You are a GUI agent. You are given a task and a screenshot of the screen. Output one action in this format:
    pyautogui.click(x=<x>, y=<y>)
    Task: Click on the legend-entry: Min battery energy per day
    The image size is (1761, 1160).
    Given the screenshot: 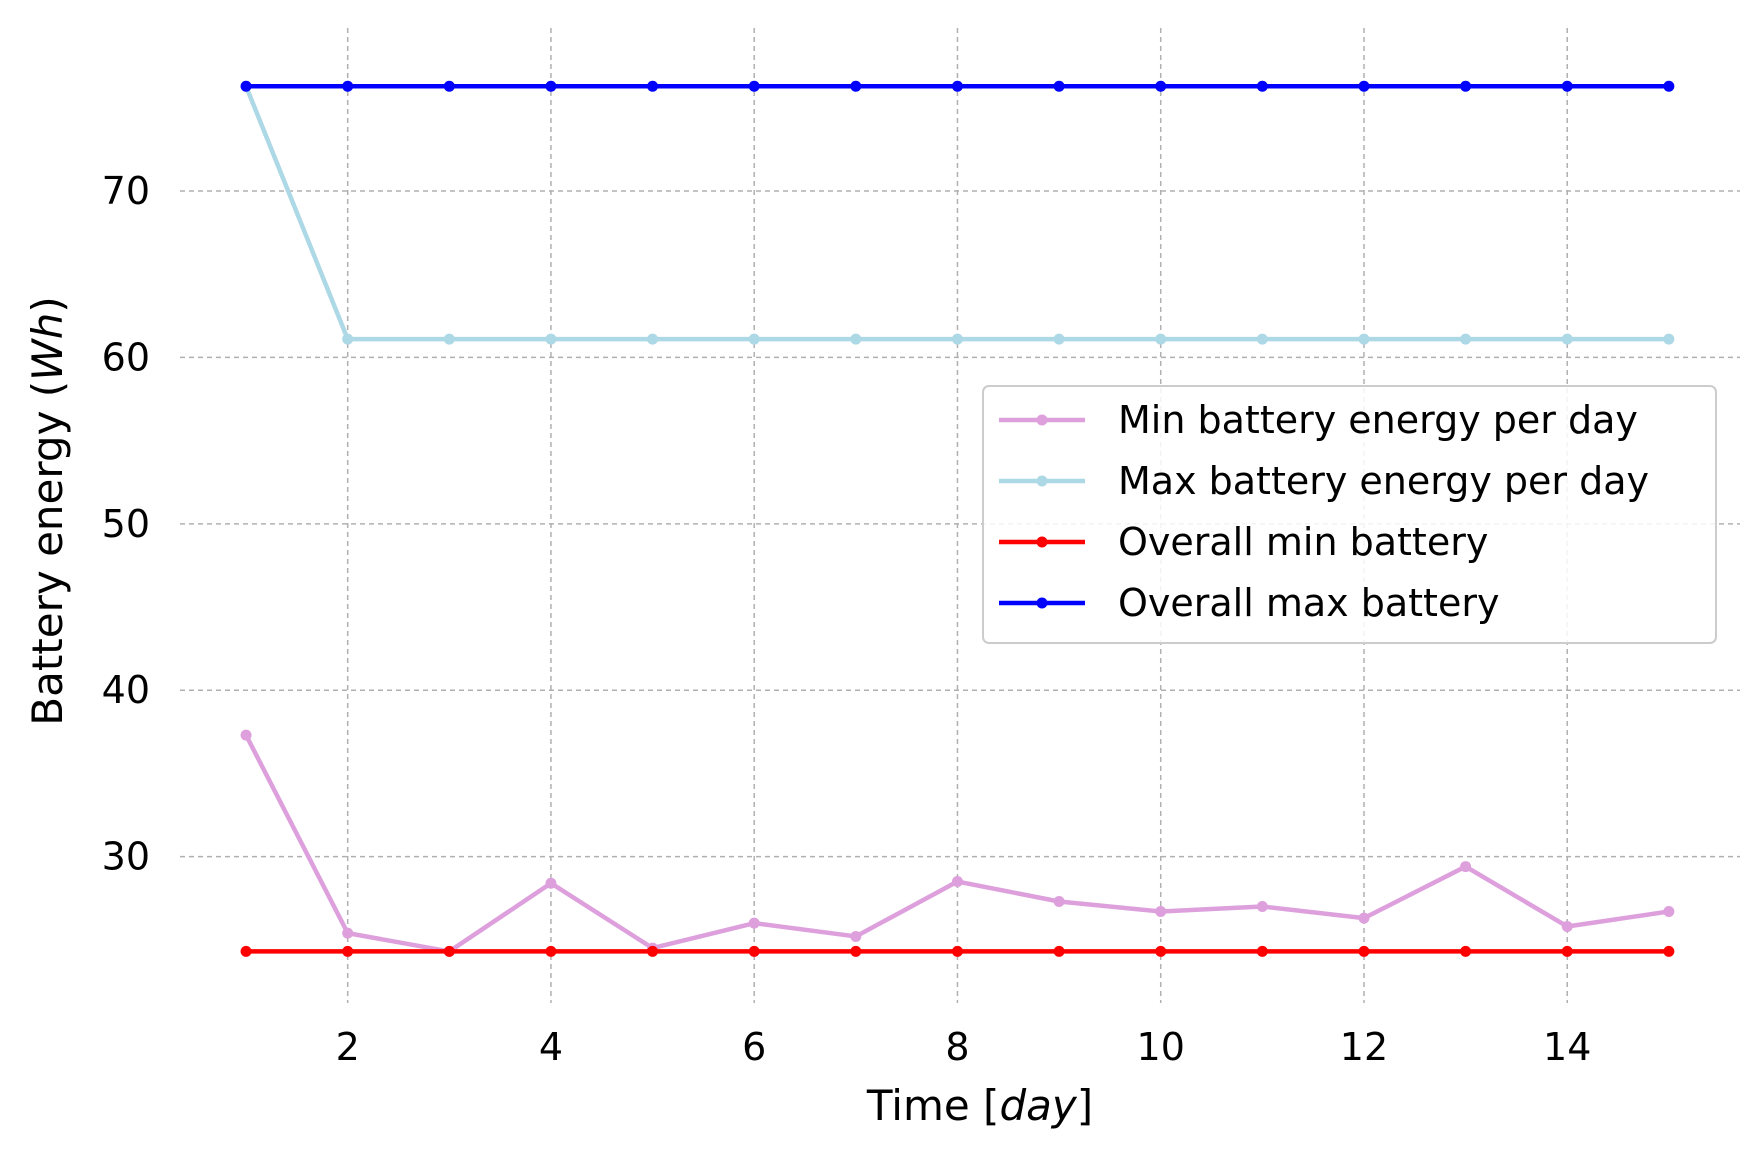 What is the action you would take?
    pyautogui.click(x=1318, y=420)
    